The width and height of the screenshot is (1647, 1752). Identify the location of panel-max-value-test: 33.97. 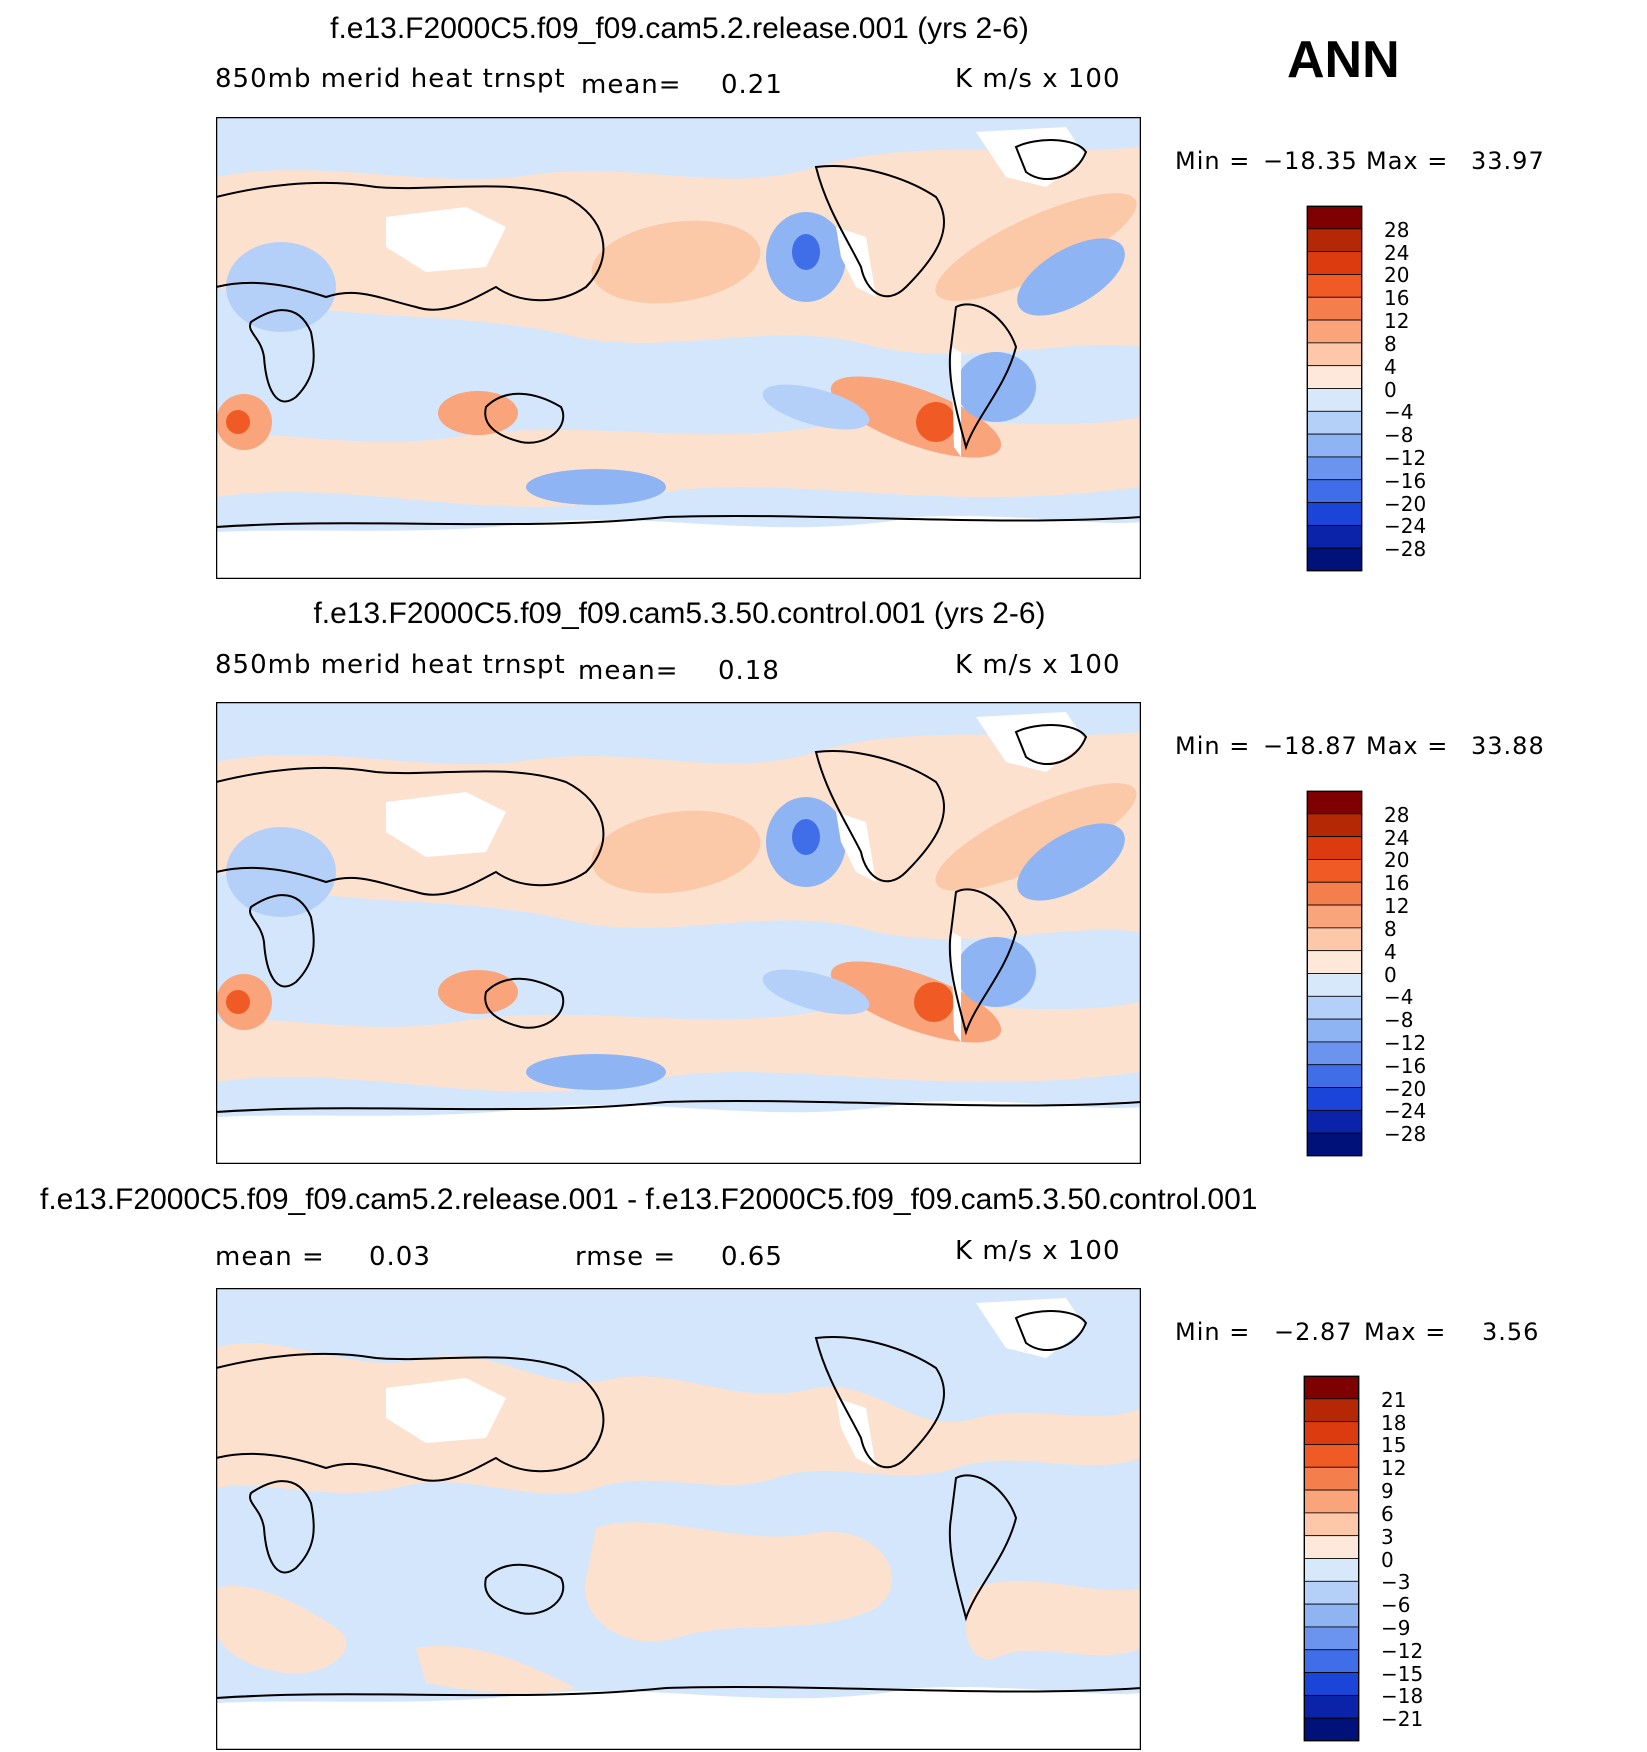
(1508, 161).